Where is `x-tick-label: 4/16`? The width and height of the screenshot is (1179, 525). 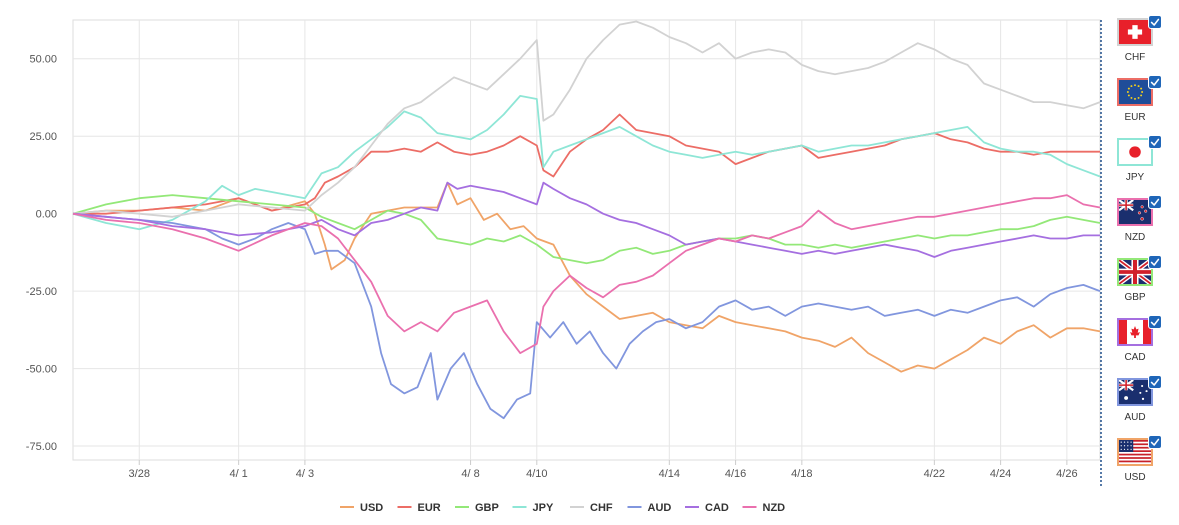 x-tick-label: 4/16 is located at coordinates (735, 474).